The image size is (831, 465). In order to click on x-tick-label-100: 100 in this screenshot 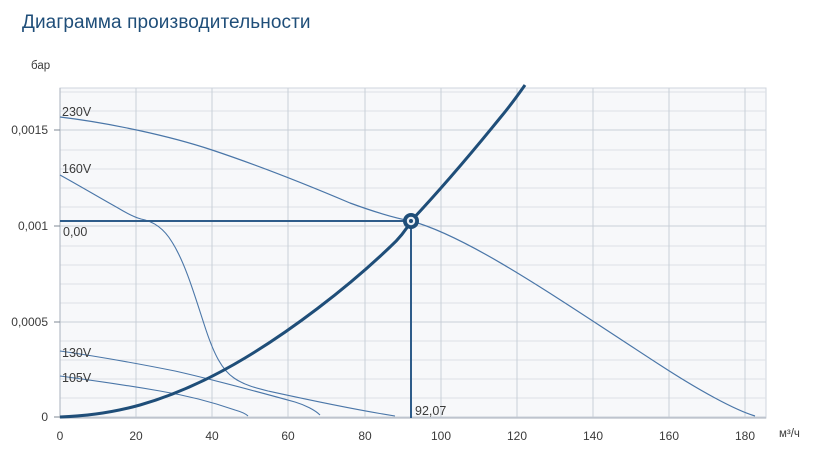, I will do `click(441, 436)`.